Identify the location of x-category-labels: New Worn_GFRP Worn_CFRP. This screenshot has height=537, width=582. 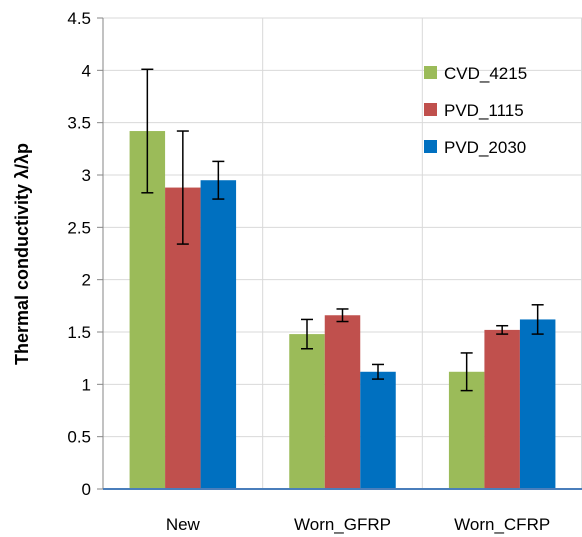
(358, 524).